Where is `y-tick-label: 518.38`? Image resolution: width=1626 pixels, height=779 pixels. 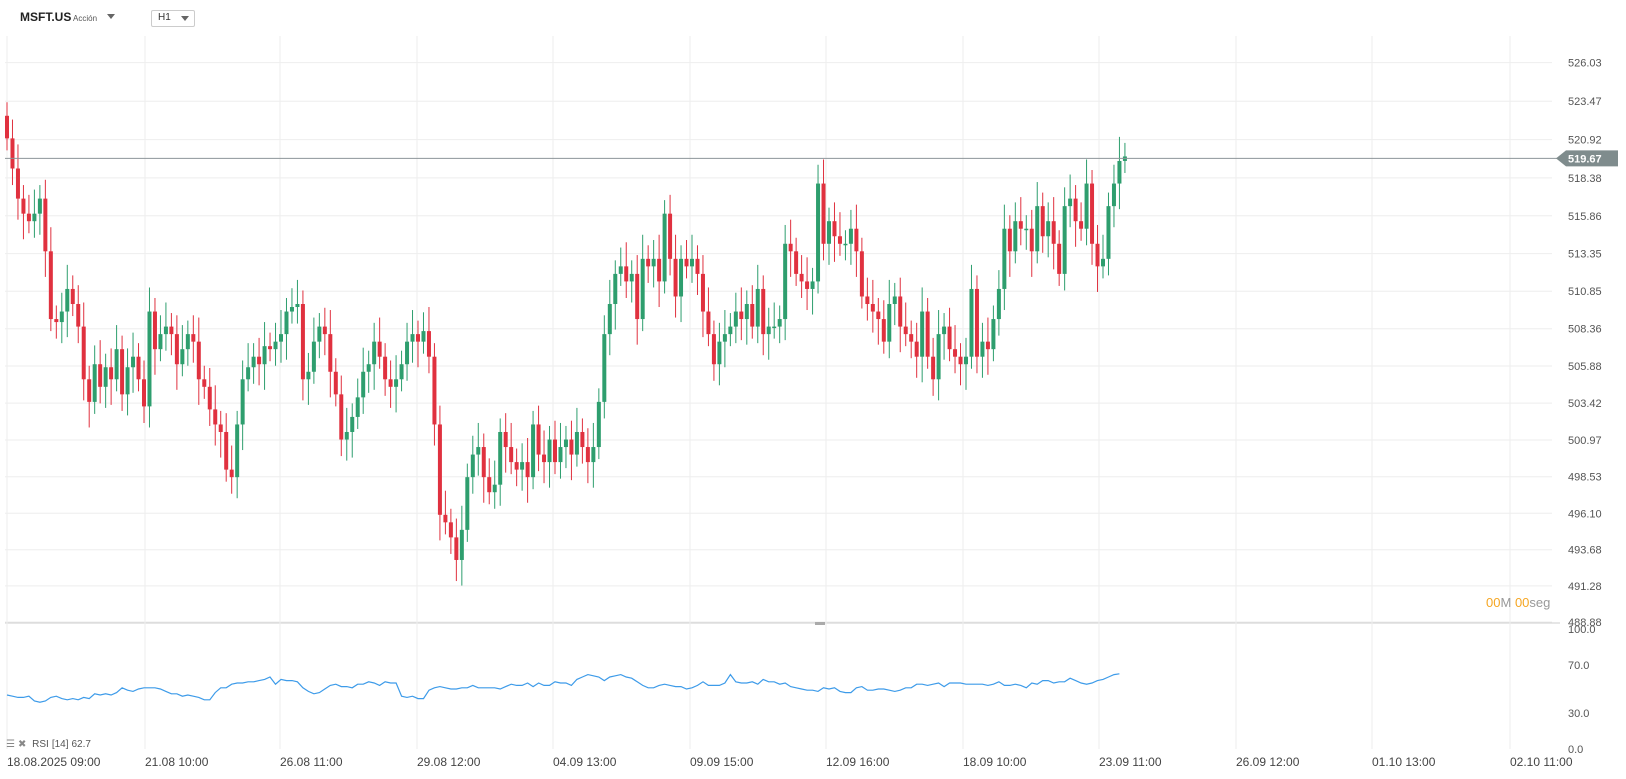 y-tick-label: 518.38 is located at coordinates (1585, 179).